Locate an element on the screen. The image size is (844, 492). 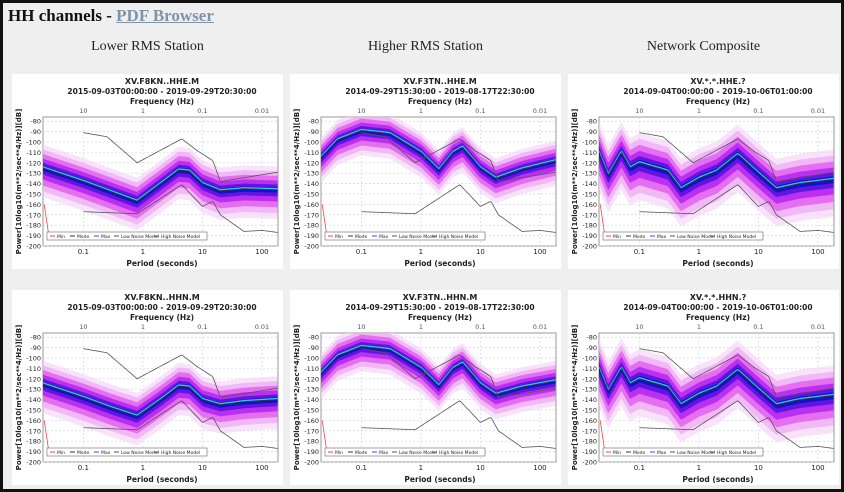
pdf-browser-link: PDF Browser is located at coordinates (165, 15).